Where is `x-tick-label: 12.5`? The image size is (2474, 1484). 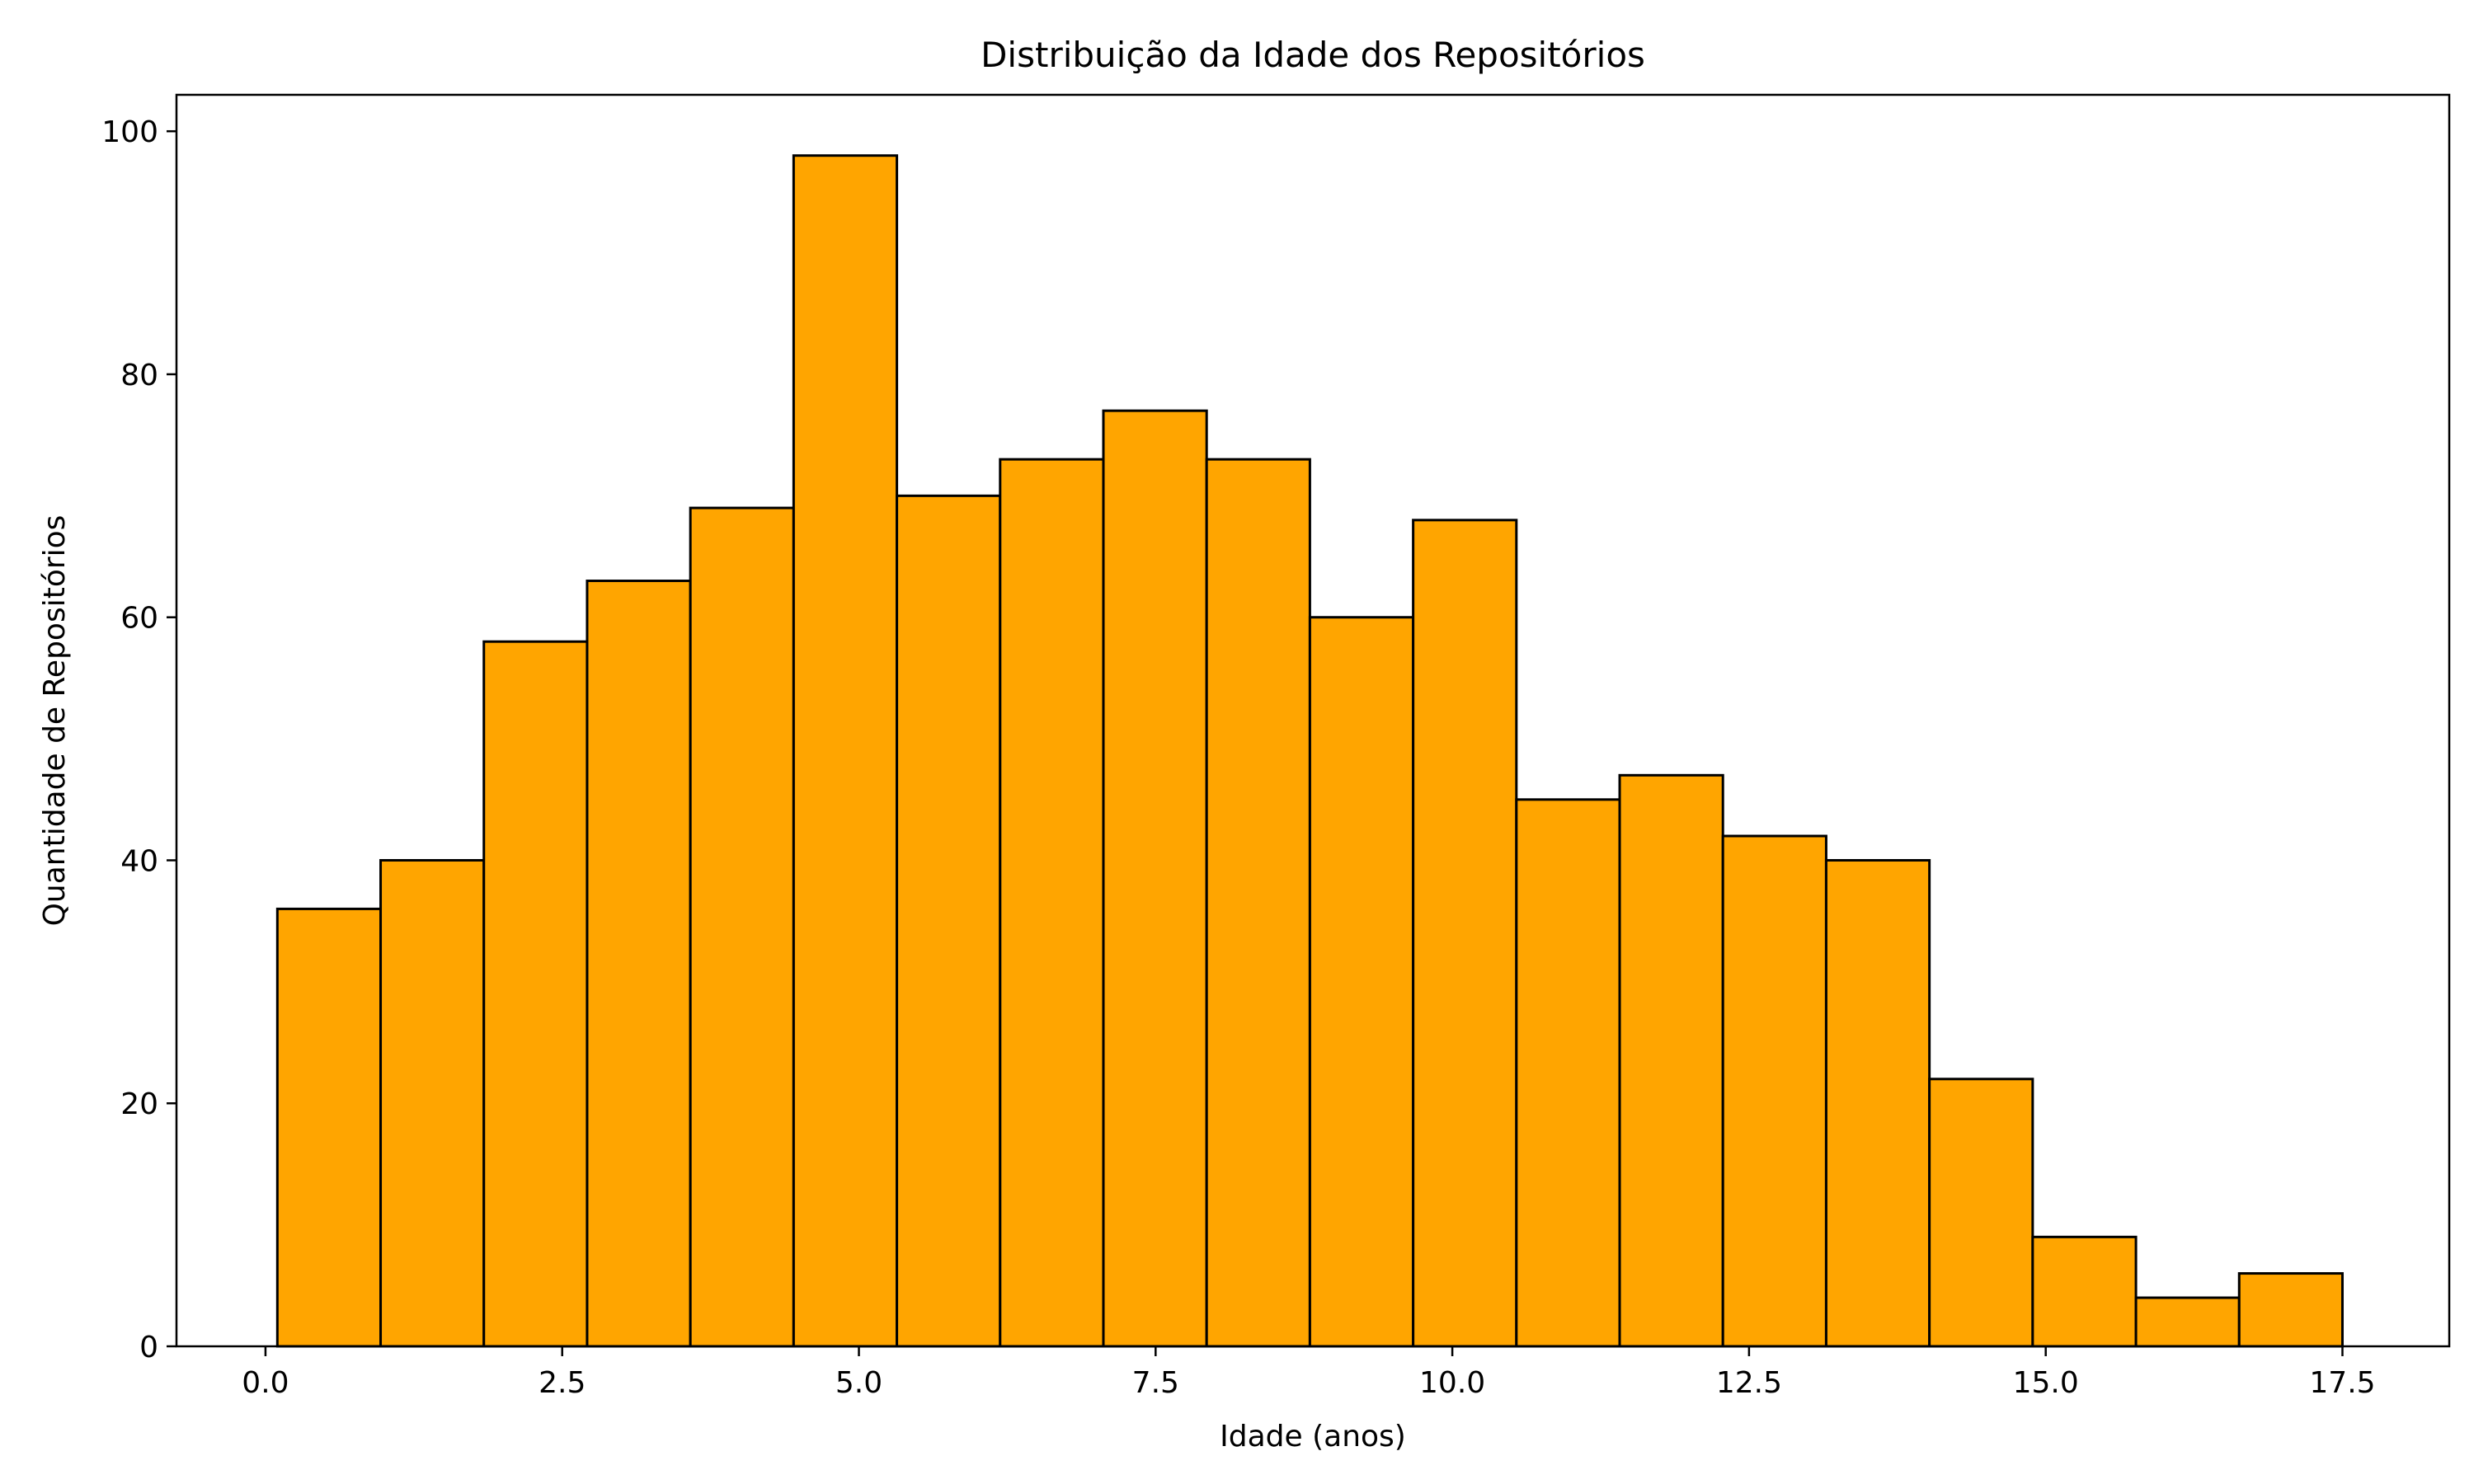 x-tick-label: 12.5 is located at coordinates (1749, 1383).